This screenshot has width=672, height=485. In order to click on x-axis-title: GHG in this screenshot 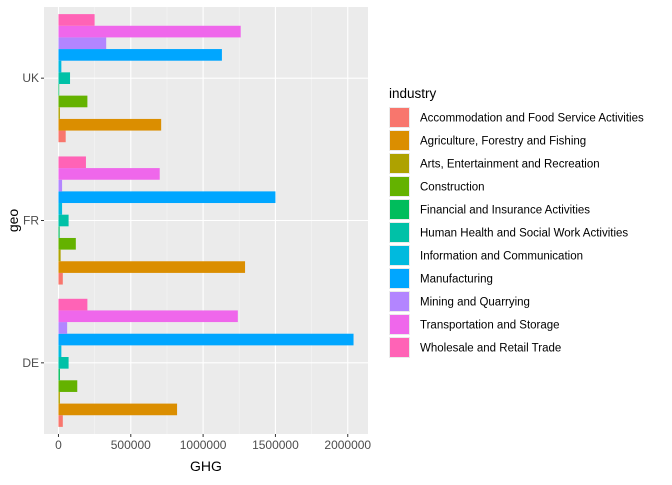, I will do `click(206, 466)`.